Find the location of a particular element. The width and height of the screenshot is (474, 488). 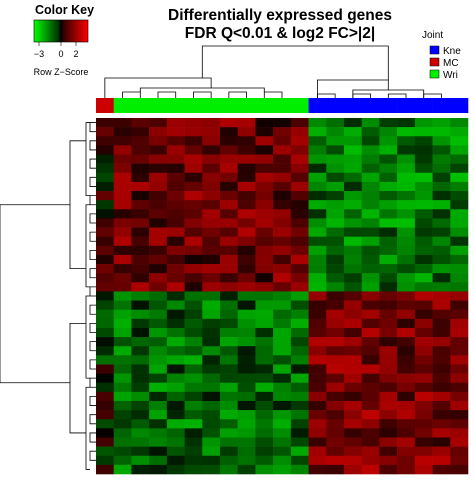

column-dendrogram-link is located at coordinates (326, 95).